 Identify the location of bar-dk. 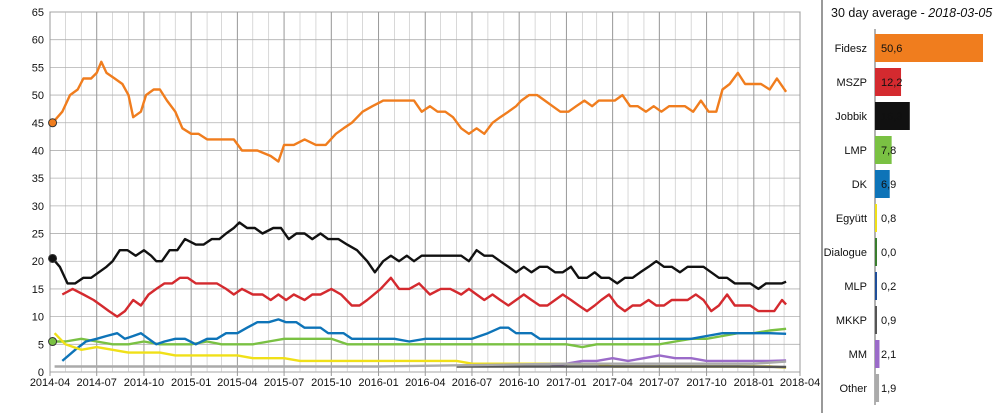
(882, 184).